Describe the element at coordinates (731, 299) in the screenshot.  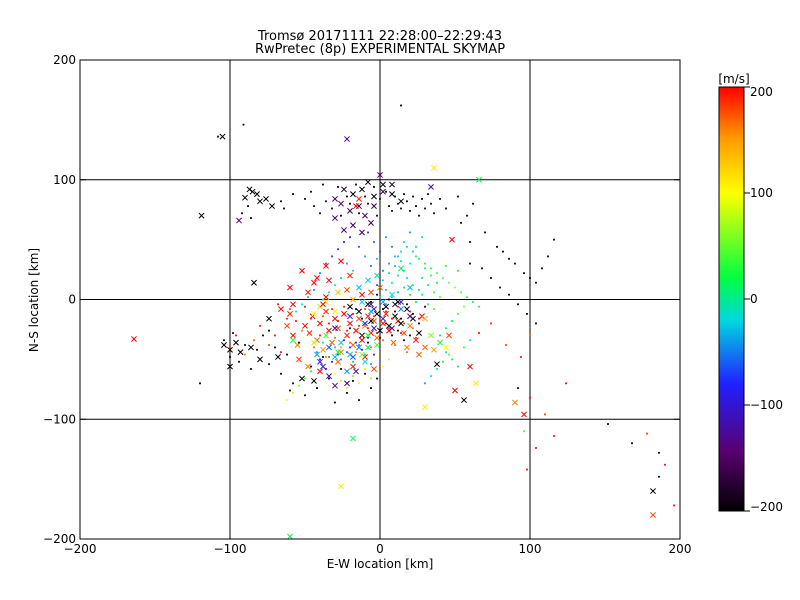
I see `colorbar` at that location.